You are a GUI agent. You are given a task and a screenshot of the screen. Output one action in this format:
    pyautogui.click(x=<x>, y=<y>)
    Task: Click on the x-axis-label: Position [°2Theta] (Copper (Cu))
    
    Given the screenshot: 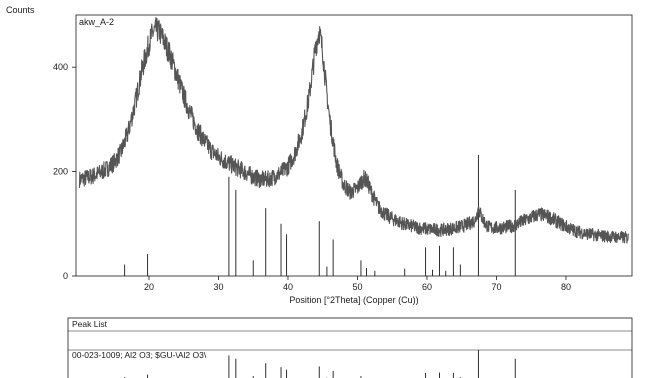 What is the action you would take?
    pyautogui.click(x=353, y=300)
    